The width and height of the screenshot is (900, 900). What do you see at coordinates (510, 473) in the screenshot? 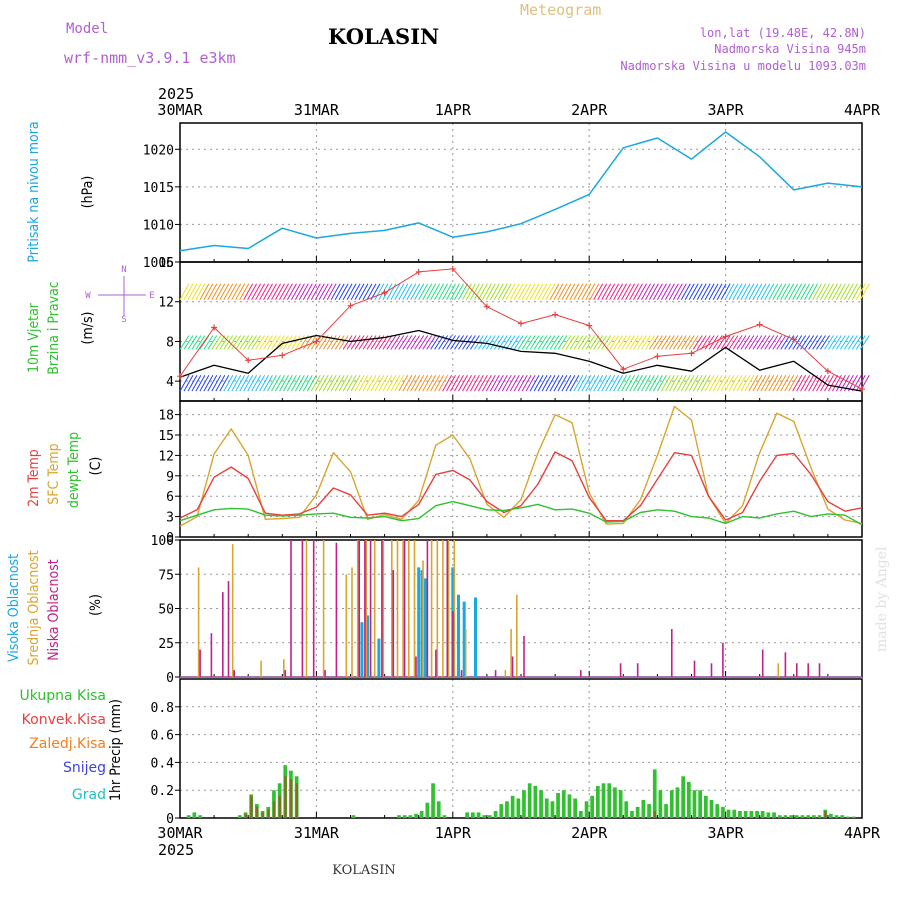
I see `temperature-panel: 0 3 6 9 12 15 18` at bounding box center [510, 473].